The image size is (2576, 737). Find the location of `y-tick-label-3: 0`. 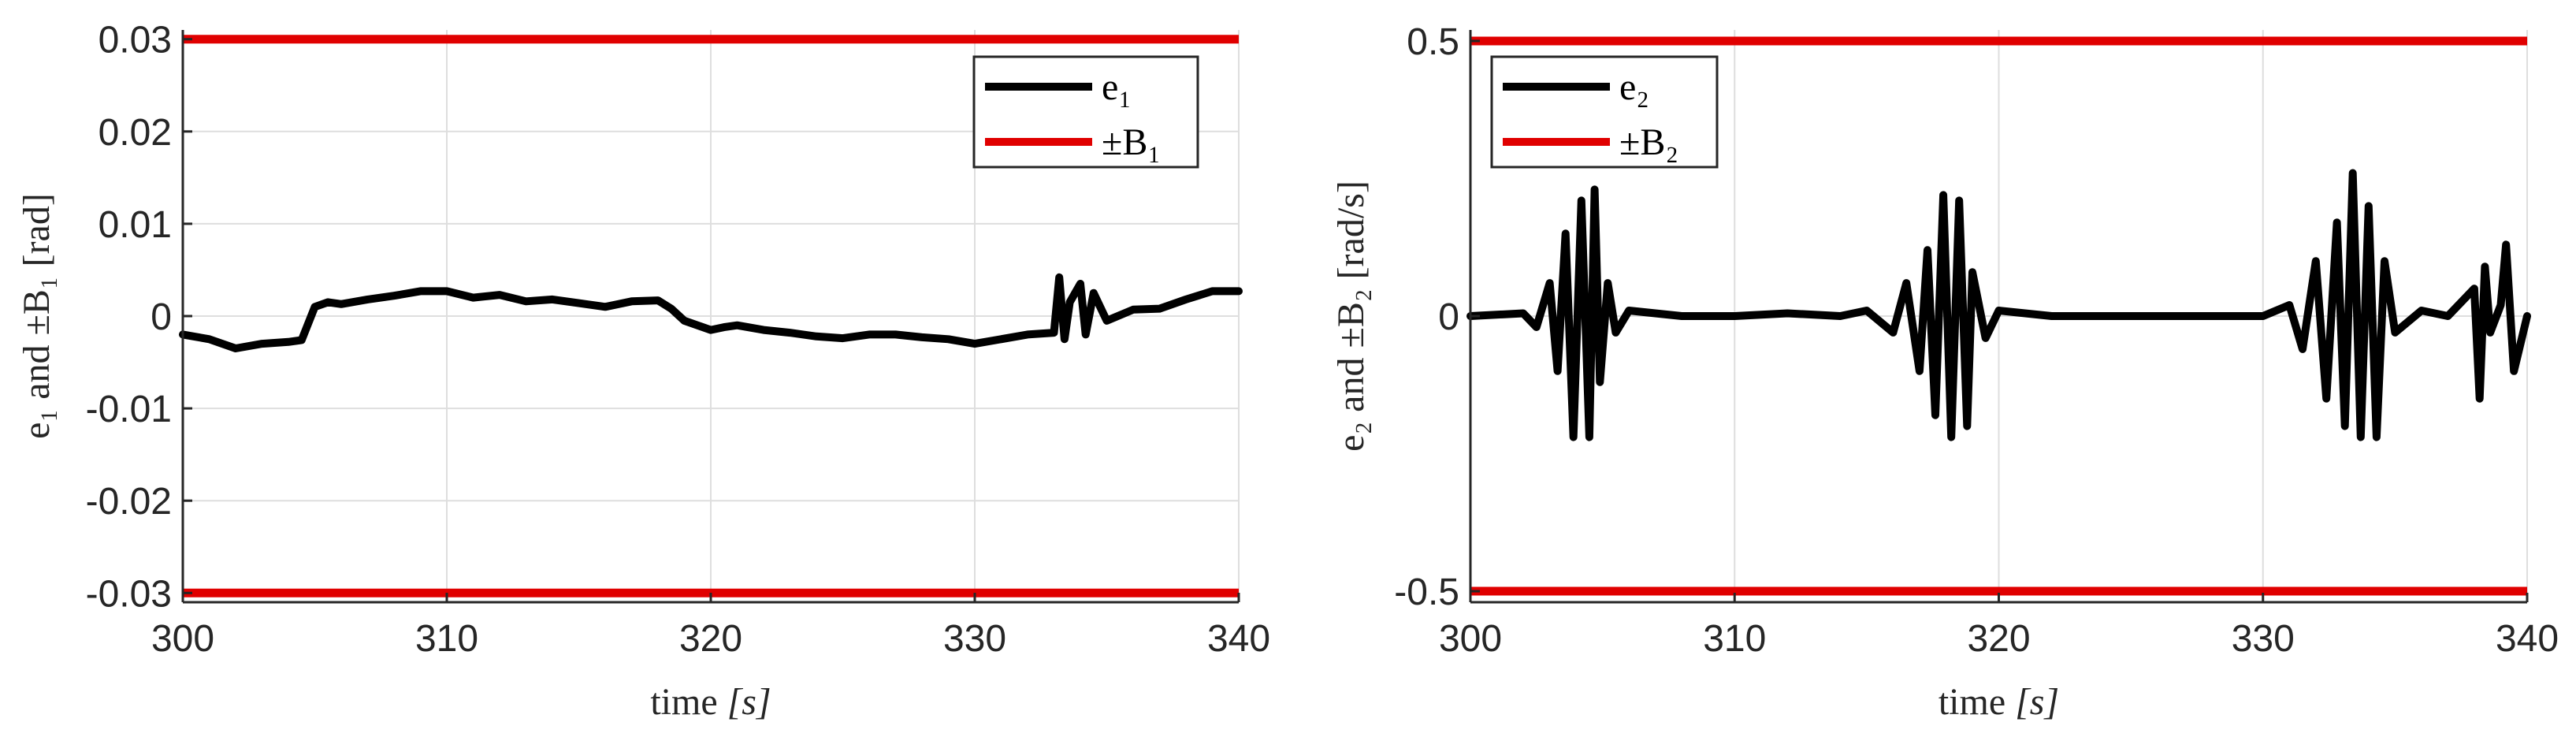

y-tick-label-3: 0 is located at coordinates (161, 317).